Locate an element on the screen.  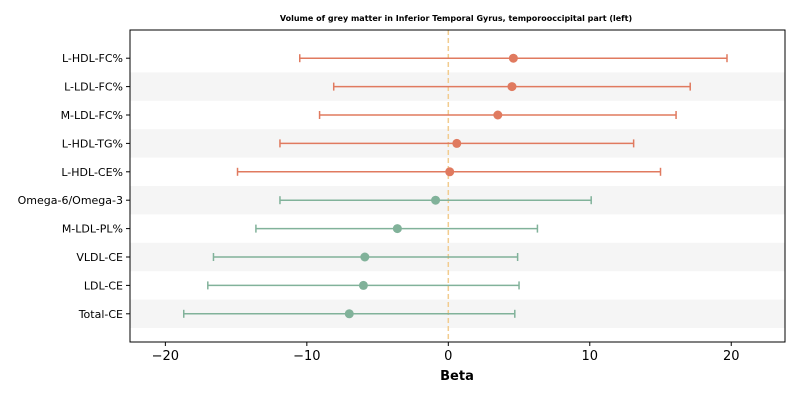
category-label: Omega-6/Omega-3 is located at coordinates (70, 200).